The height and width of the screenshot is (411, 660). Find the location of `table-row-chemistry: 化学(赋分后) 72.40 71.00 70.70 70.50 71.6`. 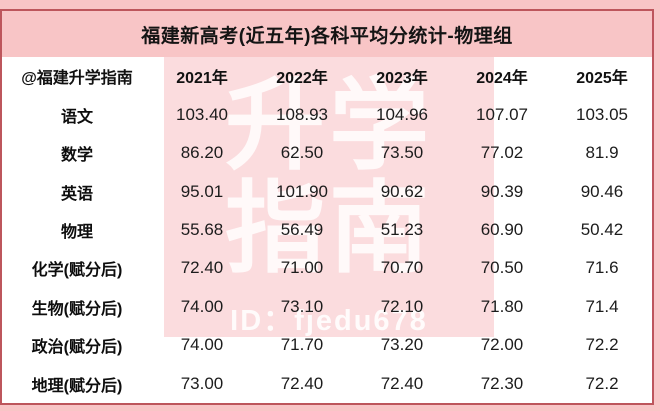

table-row-chemistry: 化学(赋分后) 72.40 71.00 70.70 70.50 71.6 is located at coordinates (327, 268).